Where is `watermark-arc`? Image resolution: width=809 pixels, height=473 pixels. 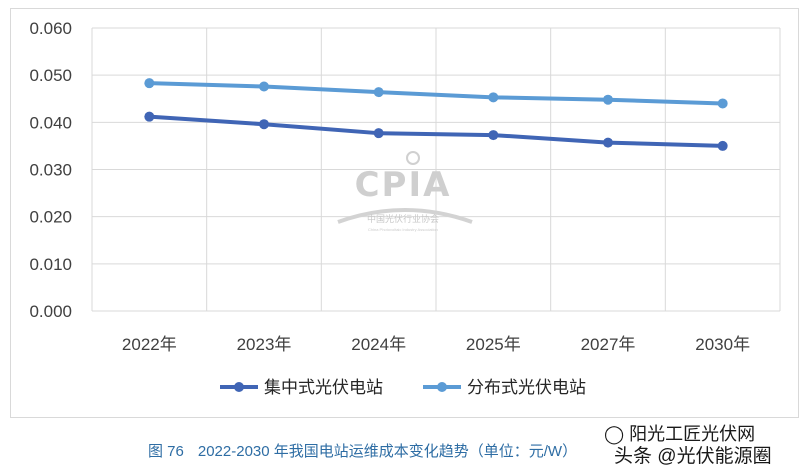 watermark-arc is located at coordinates (405, 216).